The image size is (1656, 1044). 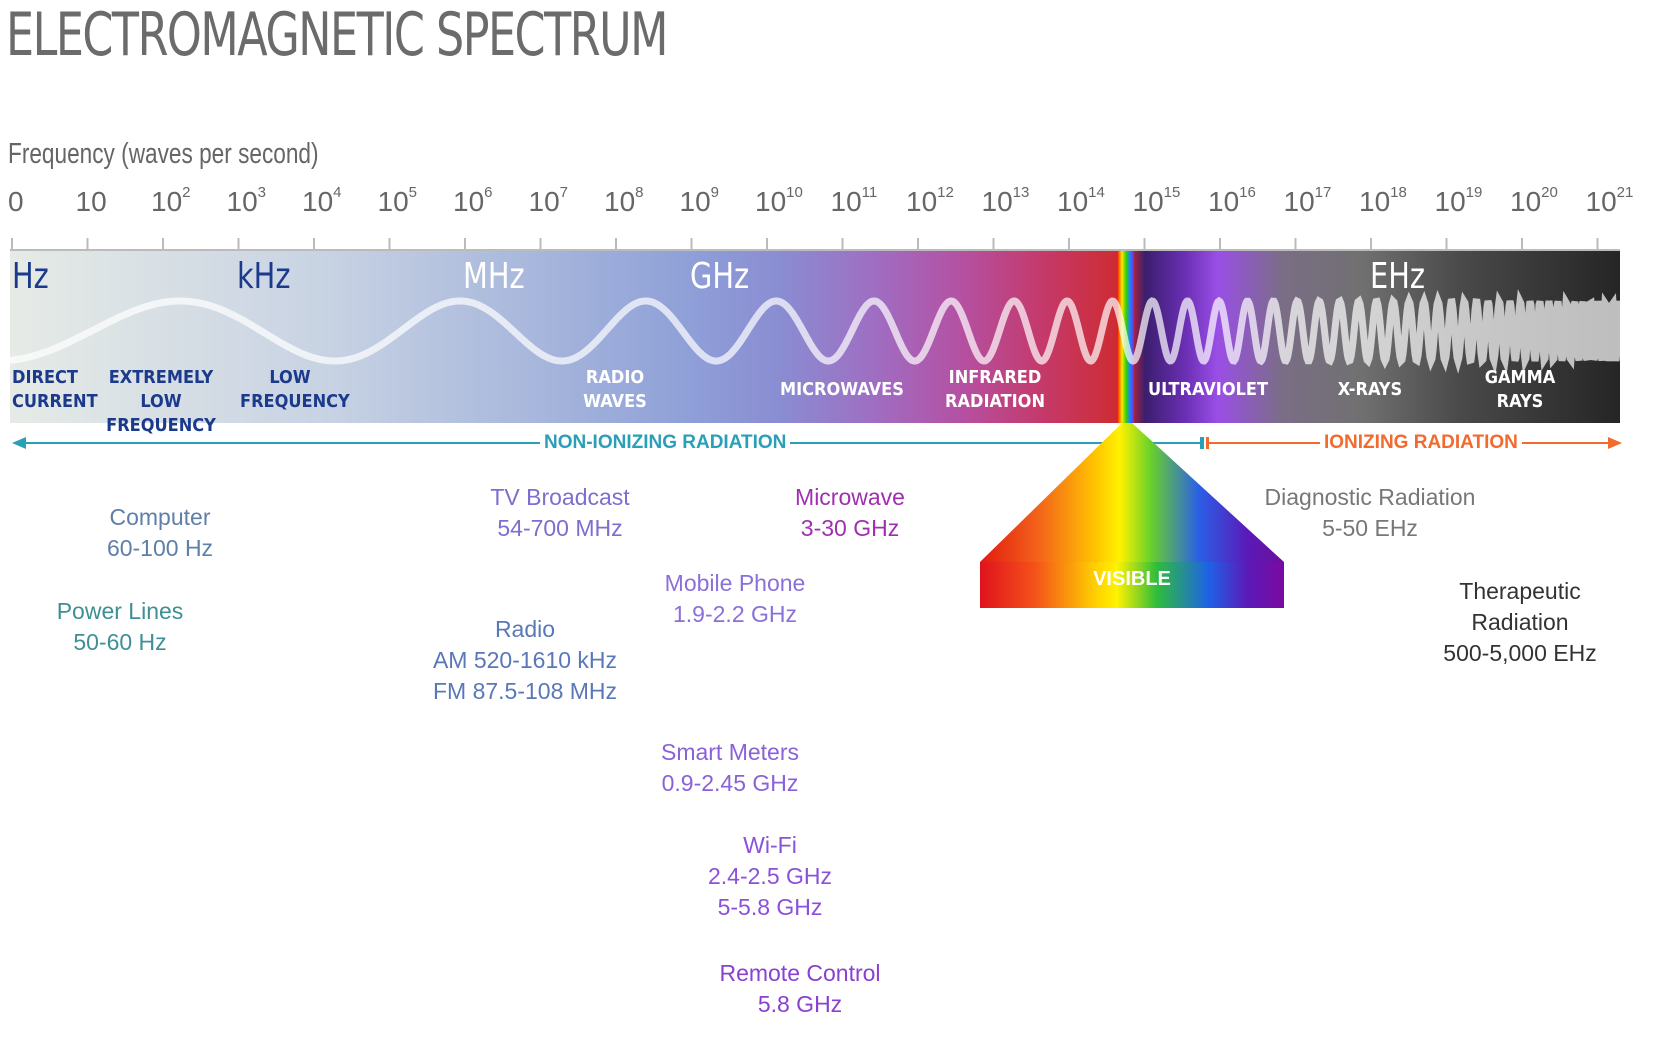 I want to click on tick-label: 10⁷, so click(x=548, y=200).